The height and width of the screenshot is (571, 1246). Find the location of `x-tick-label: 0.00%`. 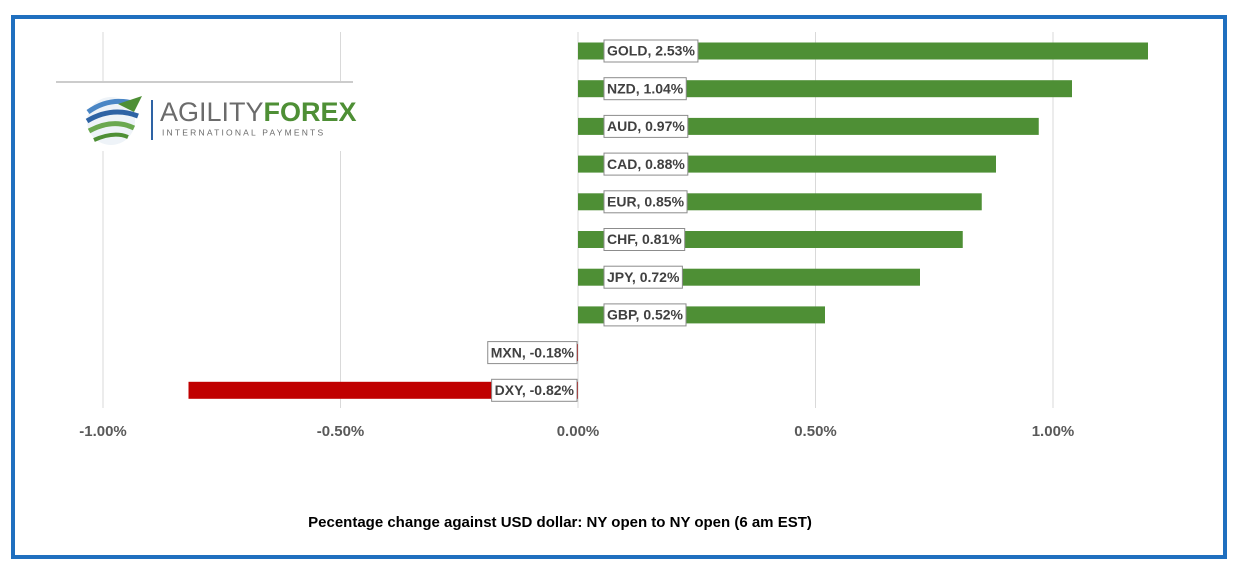

x-tick-label: 0.00% is located at coordinates (578, 431).